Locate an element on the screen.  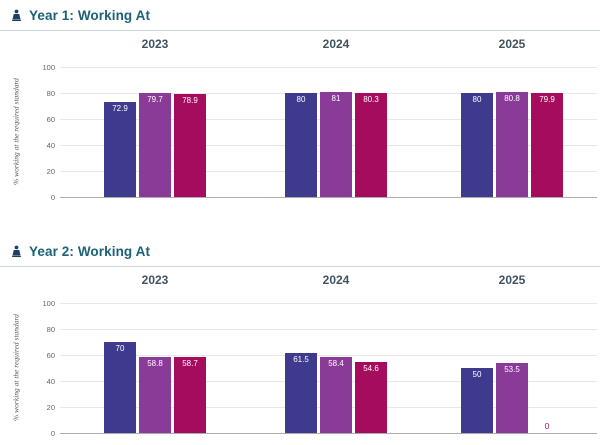
bar-value-label: 54.6 is located at coordinates (371, 369).